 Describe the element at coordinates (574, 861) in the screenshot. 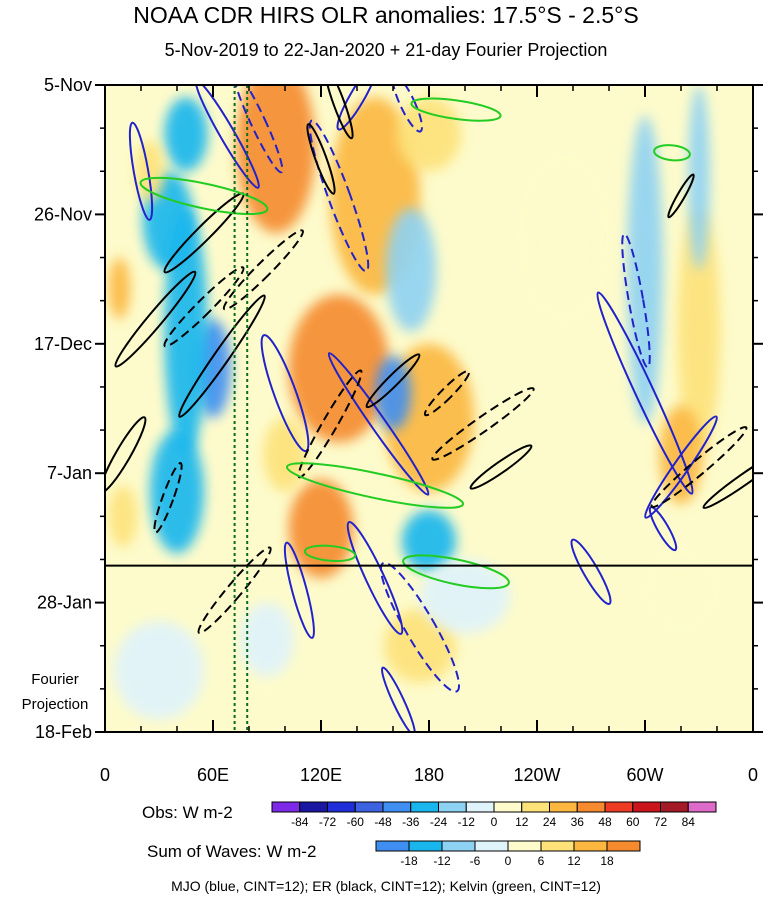

I see `waves-colorbar-label-5: 12` at that location.